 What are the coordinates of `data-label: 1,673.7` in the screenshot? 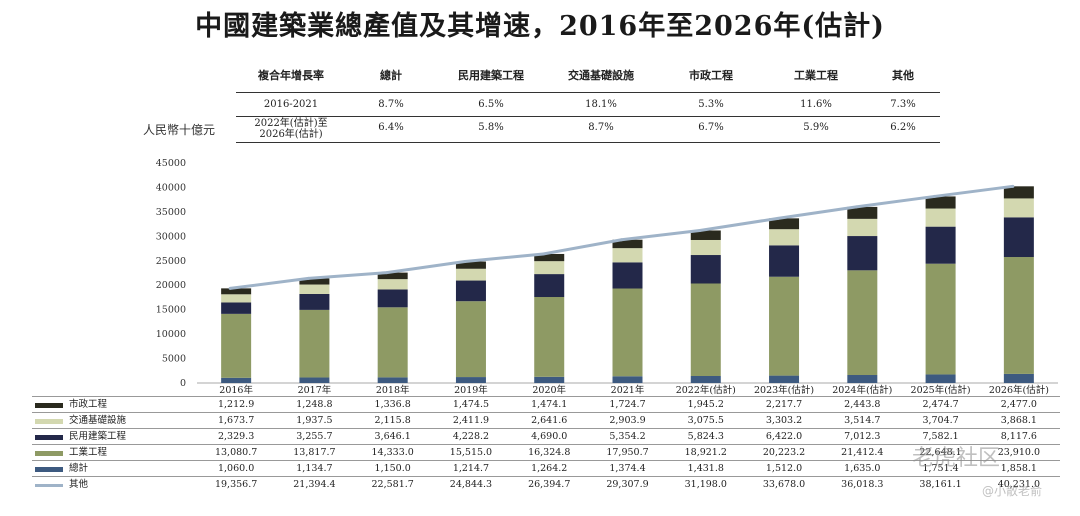 It's located at (236, 420).